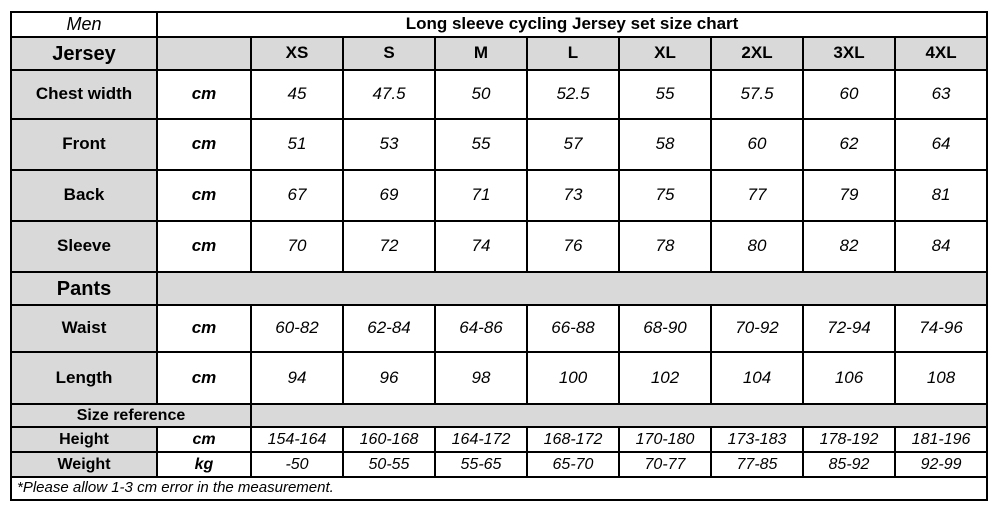 This screenshot has height=524, width=1000. Describe the element at coordinates (389, 439) in the screenshot. I see `value-cell: 160-168` at that location.